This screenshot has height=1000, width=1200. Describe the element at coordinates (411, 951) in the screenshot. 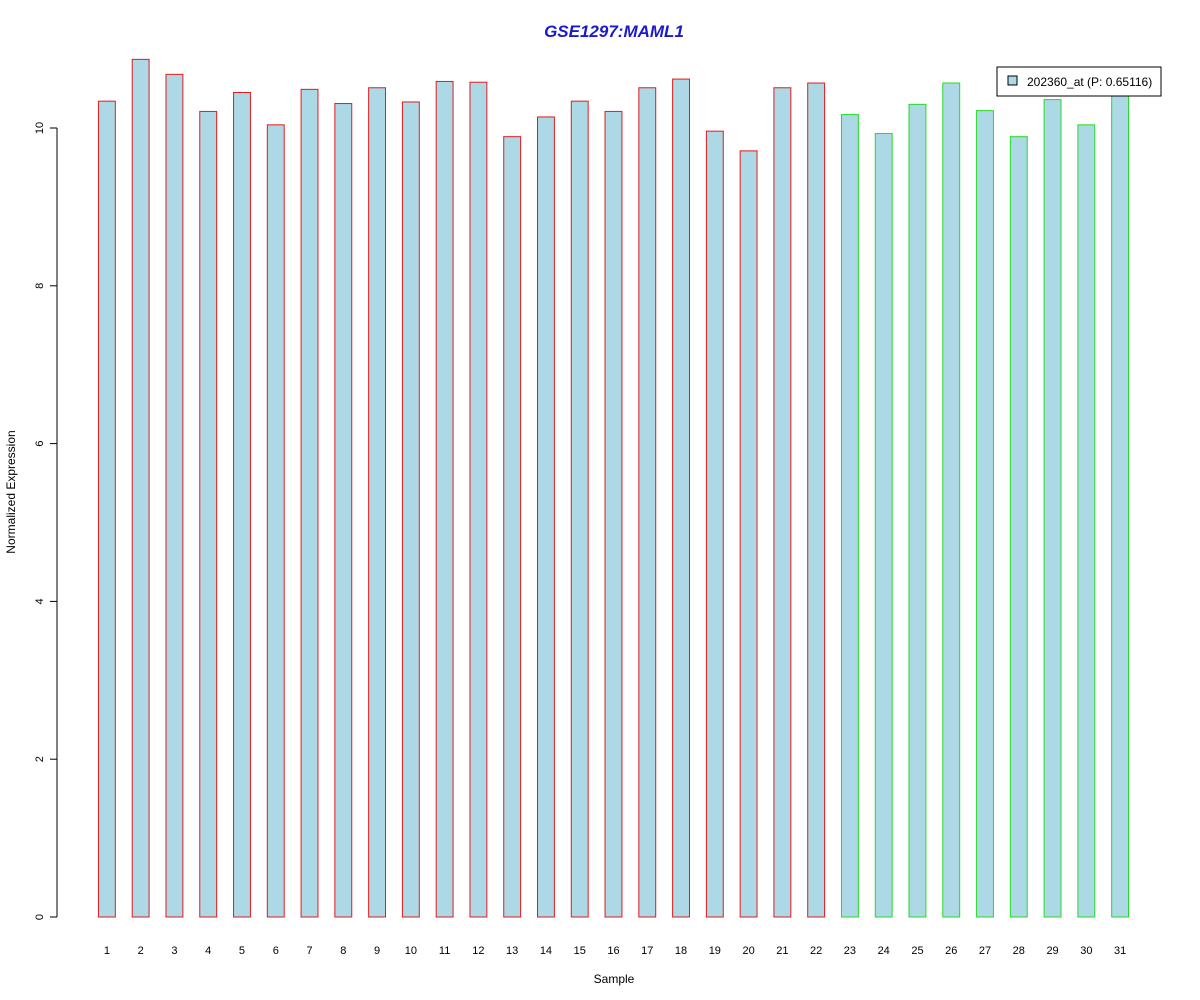

I see `x-tick-label: 10` at that location.